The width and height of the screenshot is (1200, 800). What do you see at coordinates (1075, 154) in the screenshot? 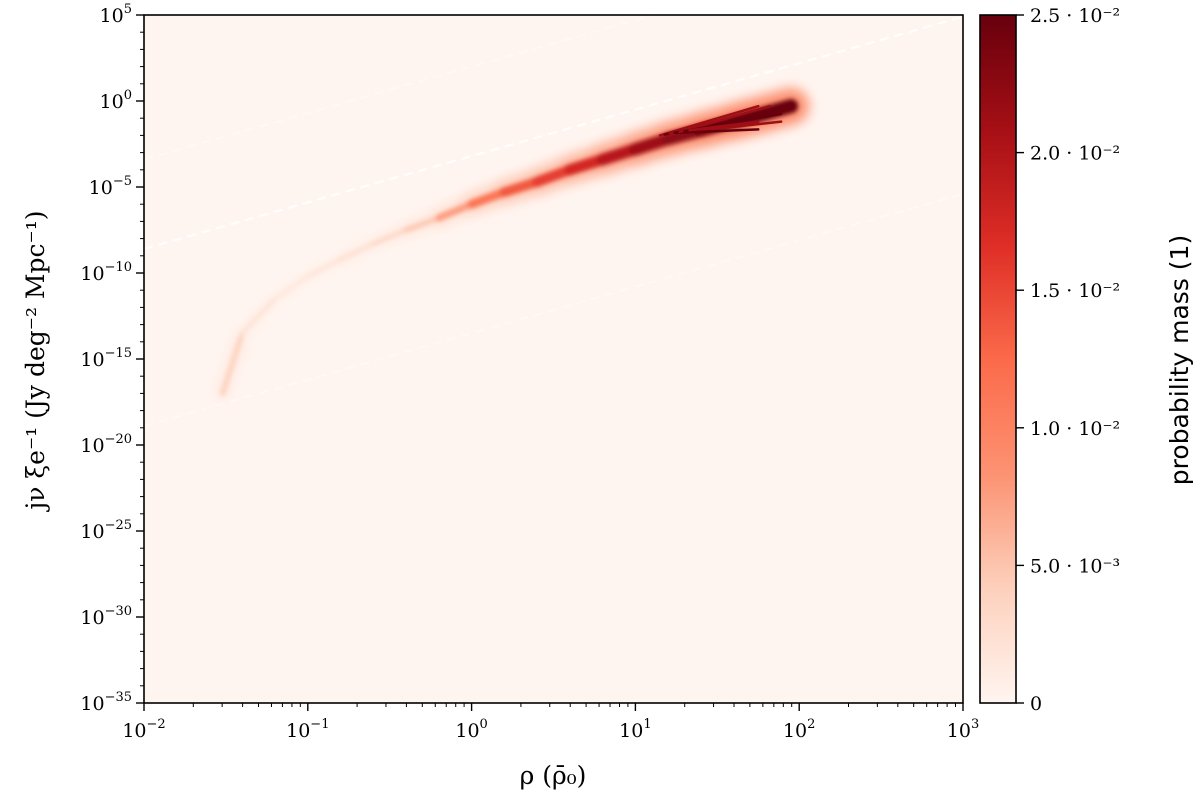
I see `colorbar-tick-label: 2.0 · 10⁻²` at bounding box center [1075, 154].